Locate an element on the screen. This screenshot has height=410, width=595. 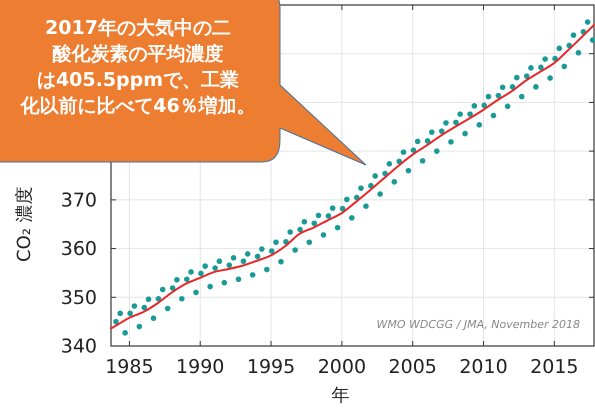
y-tick-label: 340 is located at coordinates (78, 347).